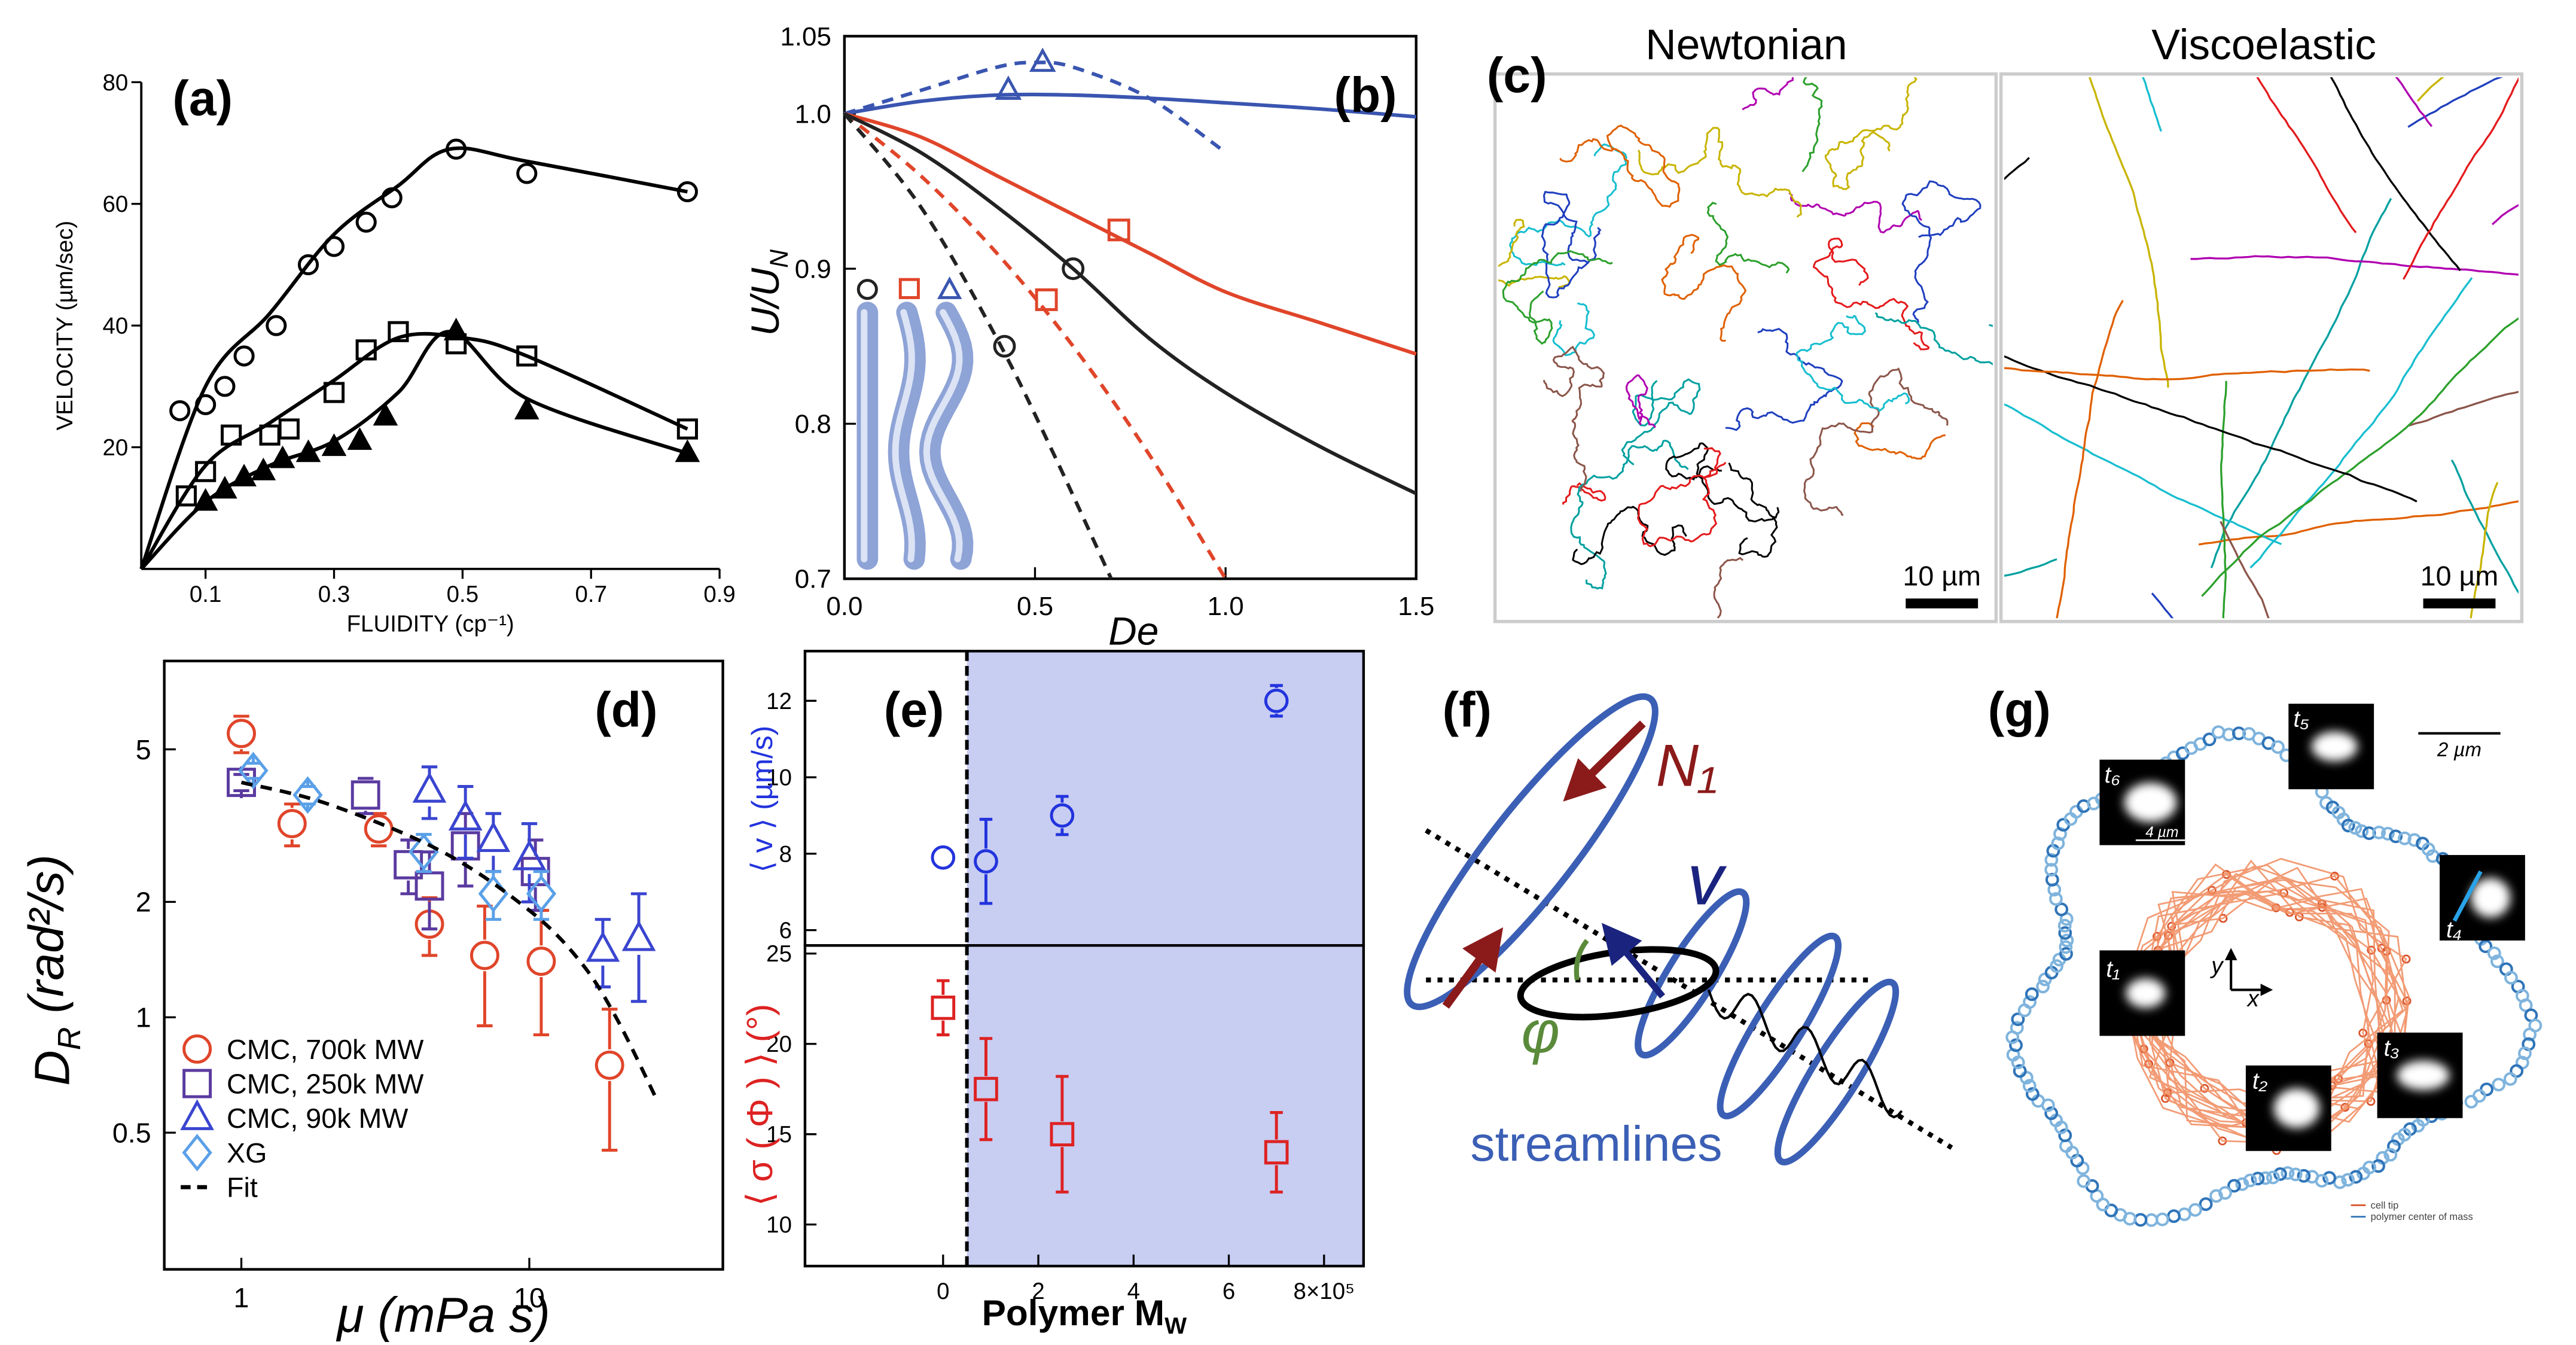 The image size is (2576, 1345). What do you see at coordinates (806, 37) in the screenshot?
I see `y-tick-label: 1.05` at bounding box center [806, 37].